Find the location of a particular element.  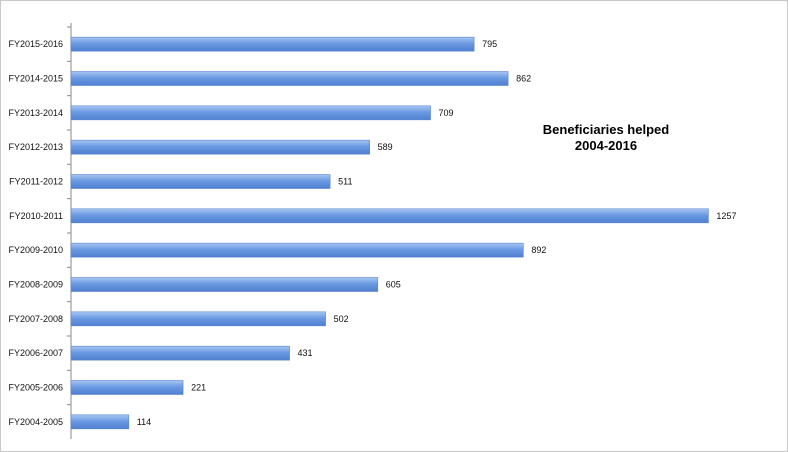

value-label: 511 is located at coordinates (345, 182).